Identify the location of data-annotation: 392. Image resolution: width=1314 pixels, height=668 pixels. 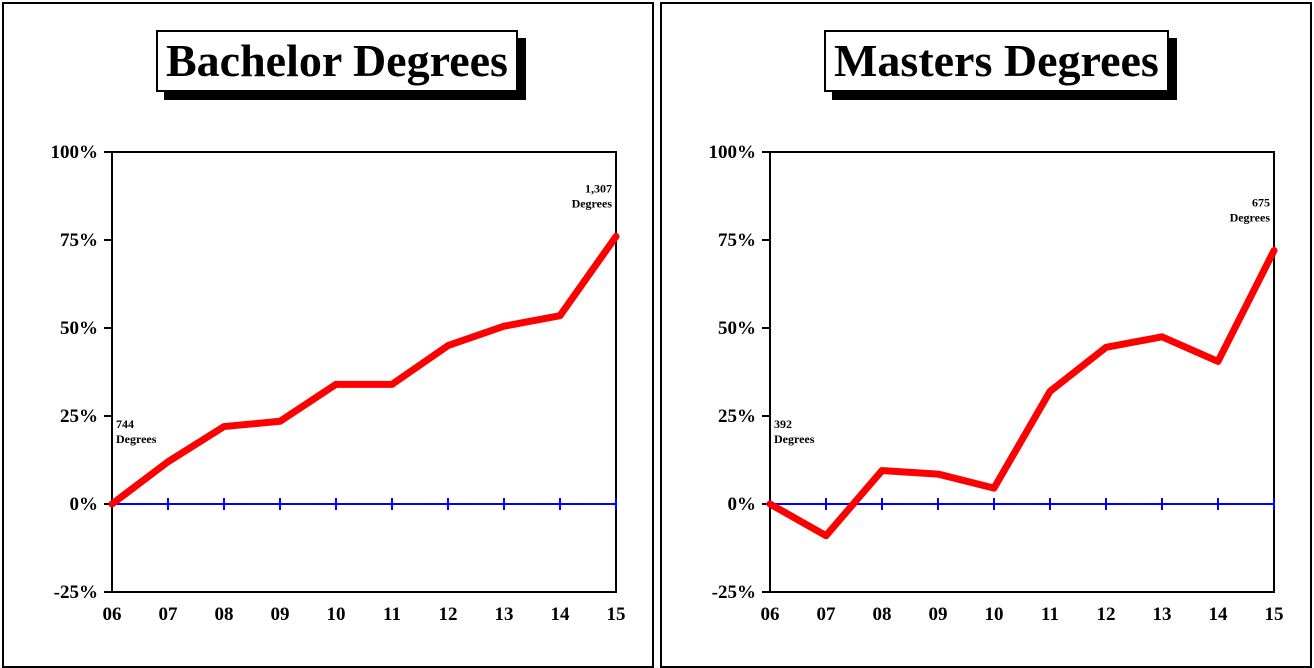
(783, 424).